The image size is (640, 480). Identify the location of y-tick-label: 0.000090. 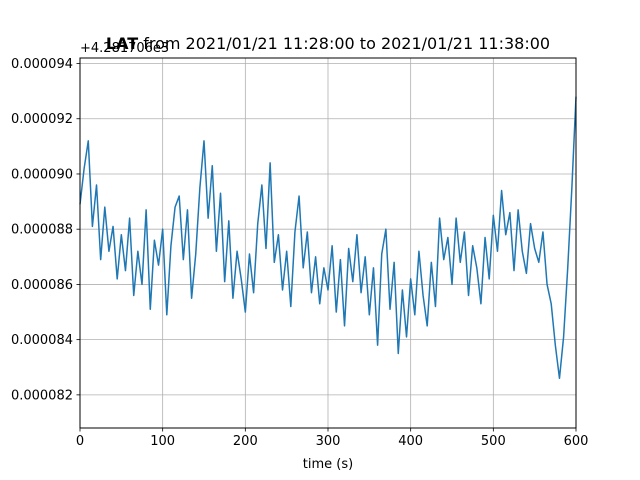
(42, 174).